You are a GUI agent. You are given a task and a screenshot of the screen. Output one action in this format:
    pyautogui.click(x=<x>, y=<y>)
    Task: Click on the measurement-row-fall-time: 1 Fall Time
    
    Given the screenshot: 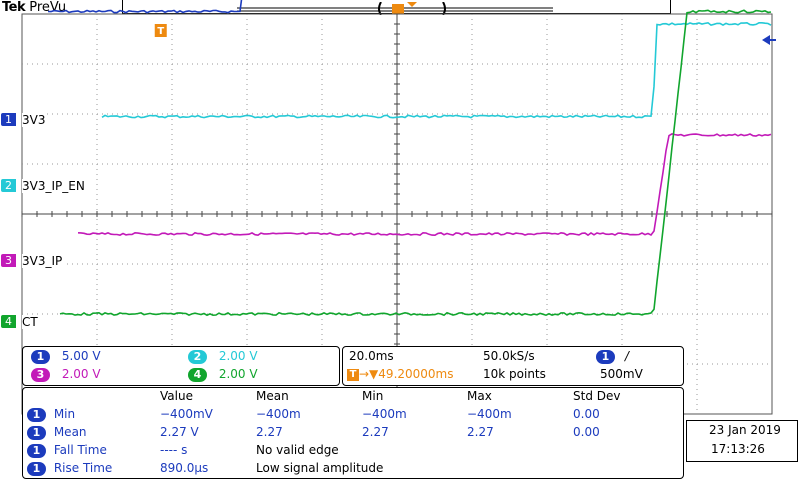 What is the action you would take?
    pyautogui.click(x=67, y=450)
    